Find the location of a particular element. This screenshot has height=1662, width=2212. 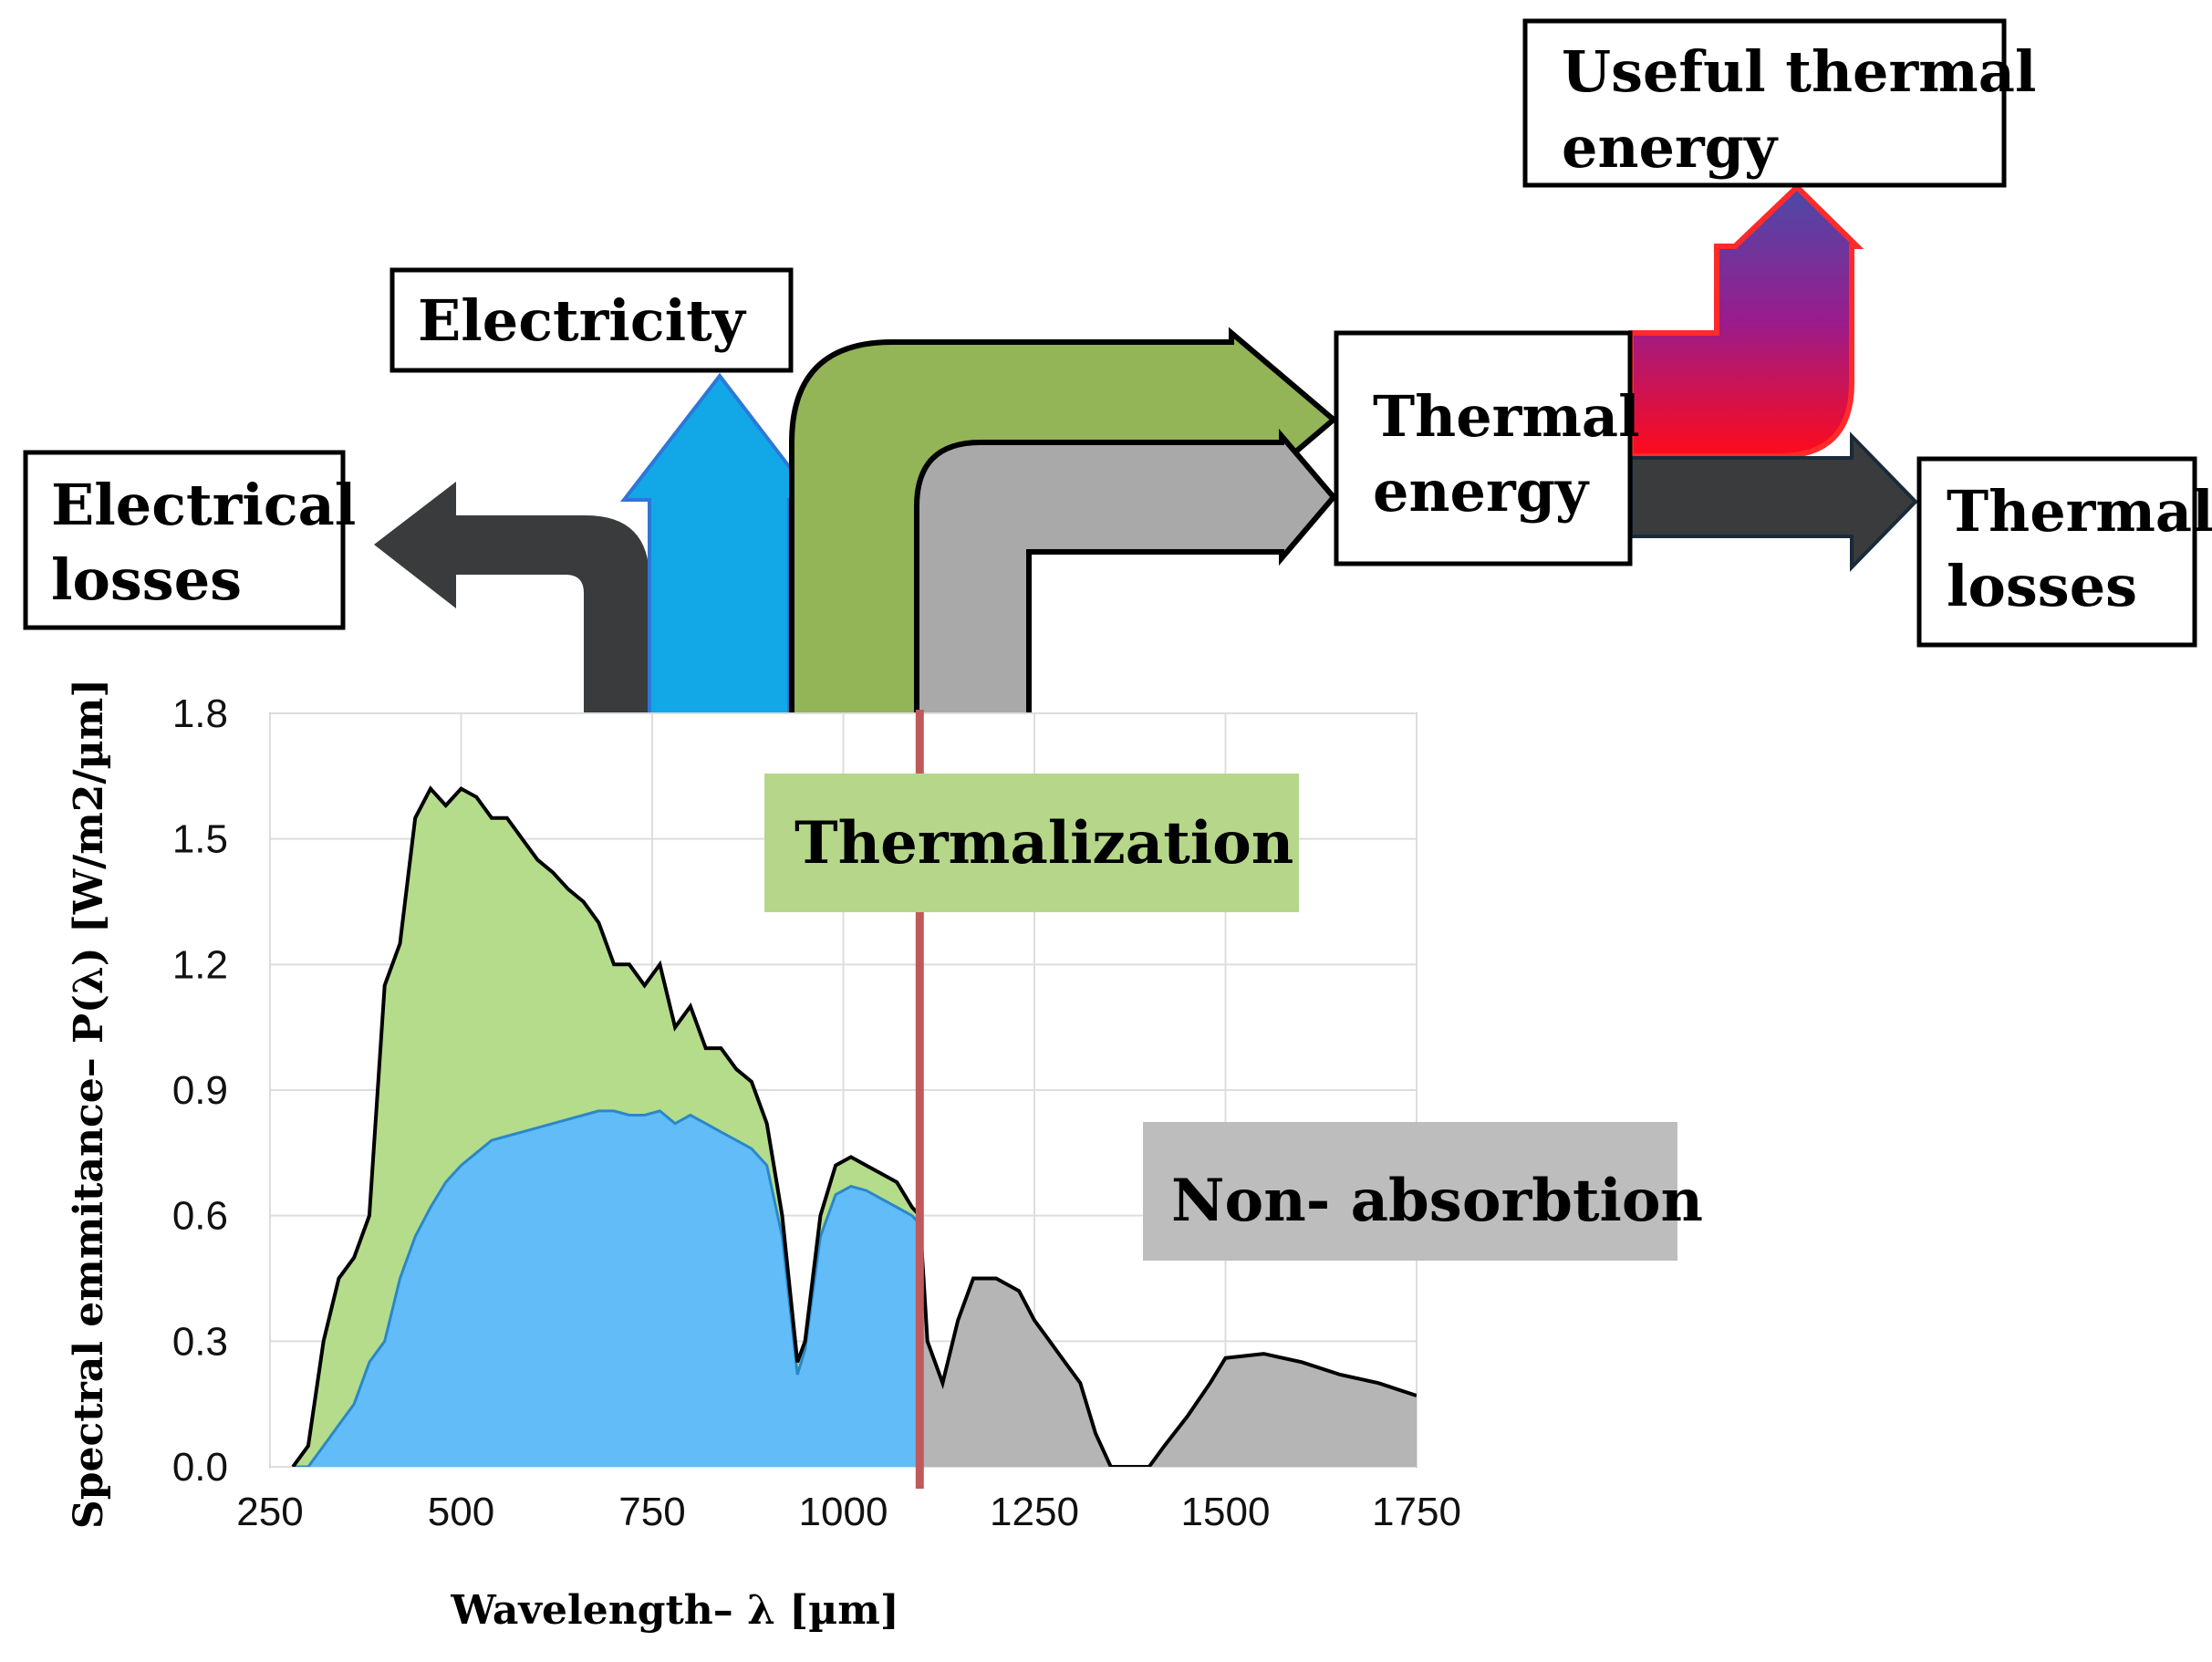

y-tick-label: 1.2 is located at coordinates (200, 964).